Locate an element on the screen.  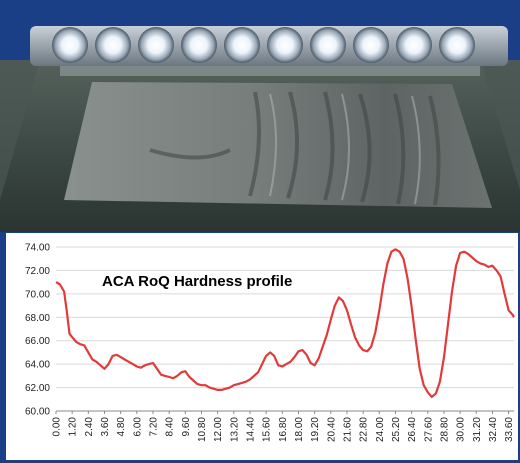
x-tick-label: 13.20 is located at coordinates (234, 429).